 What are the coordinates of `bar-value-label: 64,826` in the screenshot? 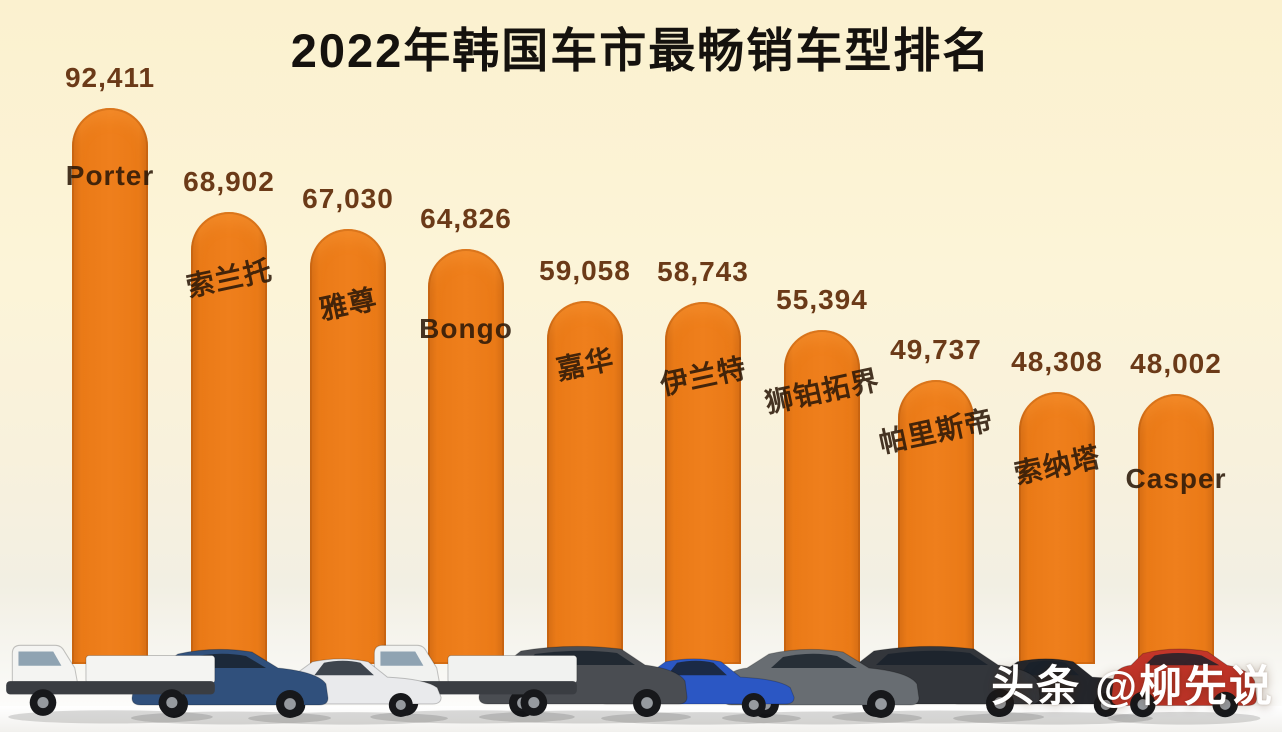 It's located at (466, 218).